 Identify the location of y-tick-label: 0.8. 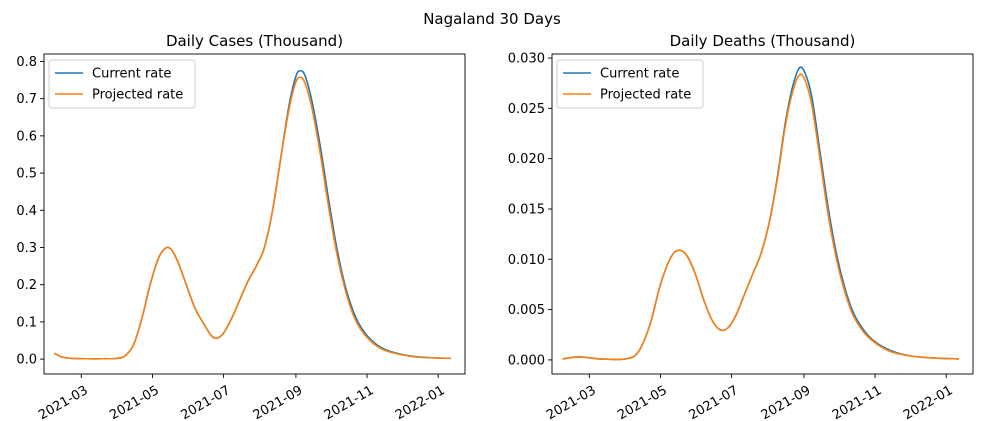
(26, 62).